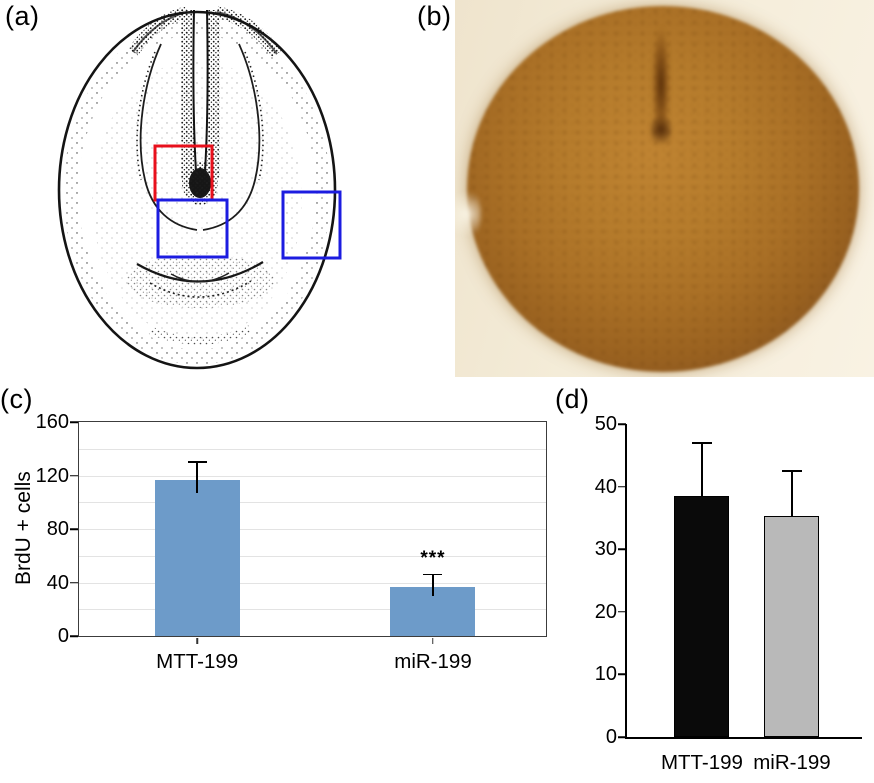 Image resolution: width=874 pixels, height=783 pixels. What do you see at coordinates (468, 214) in the screenshot?
I see `photo-highlight` at bounding box center [468, 214].